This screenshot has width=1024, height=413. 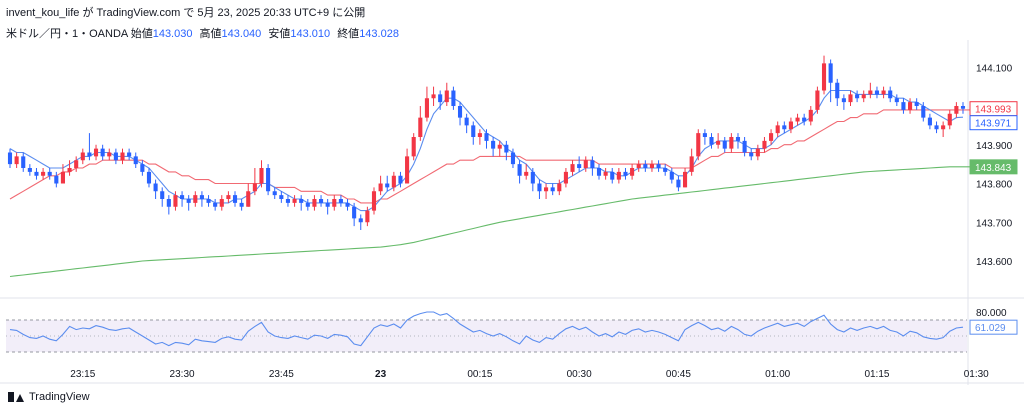 I want to click on tradingview-logo-icon, so click(x=16, y=397).